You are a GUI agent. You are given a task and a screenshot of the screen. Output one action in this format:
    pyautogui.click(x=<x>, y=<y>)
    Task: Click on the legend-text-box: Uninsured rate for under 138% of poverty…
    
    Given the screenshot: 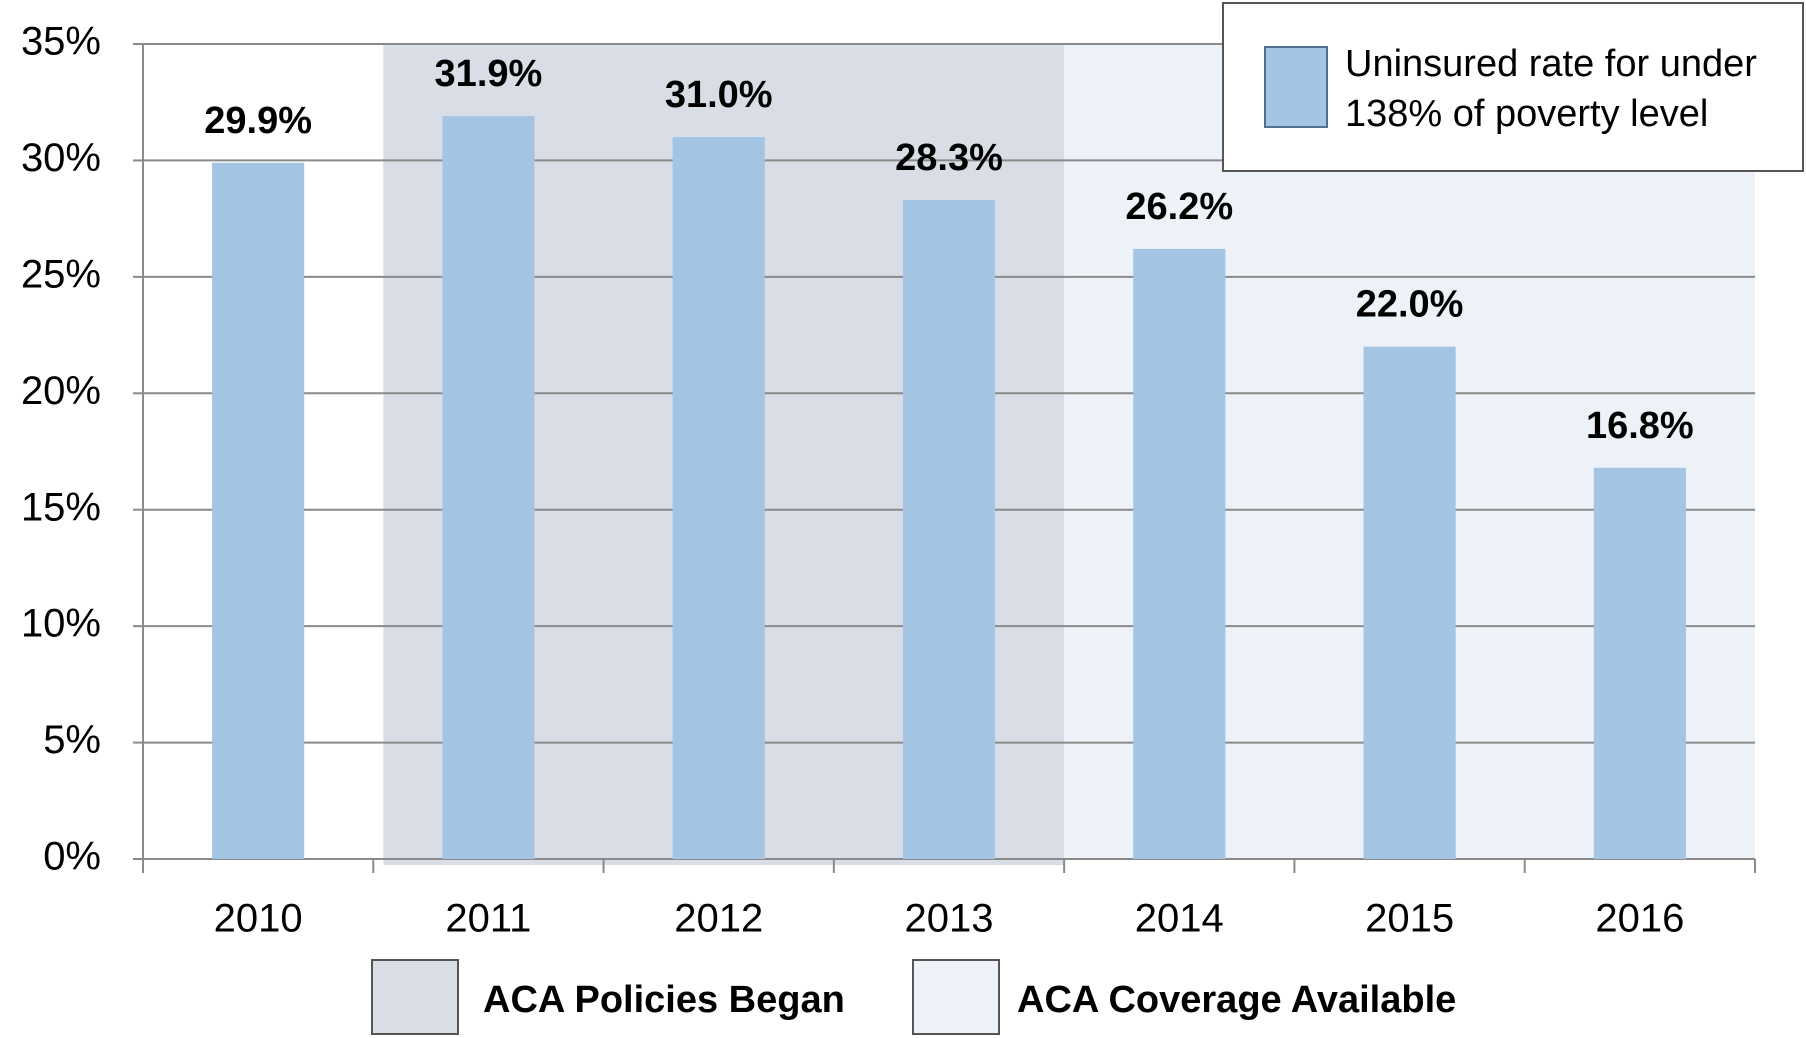 What is the action you would take?
    pyautogui.click(x=1551, y=89)
    